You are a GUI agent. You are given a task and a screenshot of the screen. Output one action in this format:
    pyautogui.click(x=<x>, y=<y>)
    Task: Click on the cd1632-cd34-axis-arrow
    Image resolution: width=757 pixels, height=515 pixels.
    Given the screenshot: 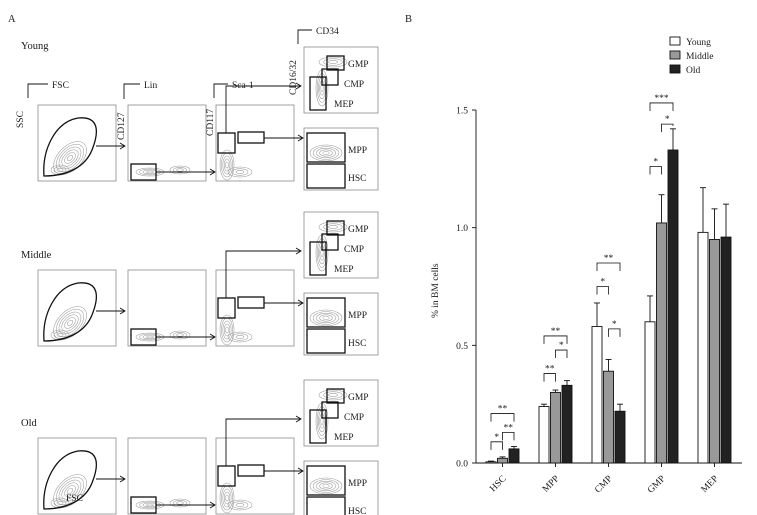 What is the action you would take?
    pyautogui.click(x=304, y=36)
    